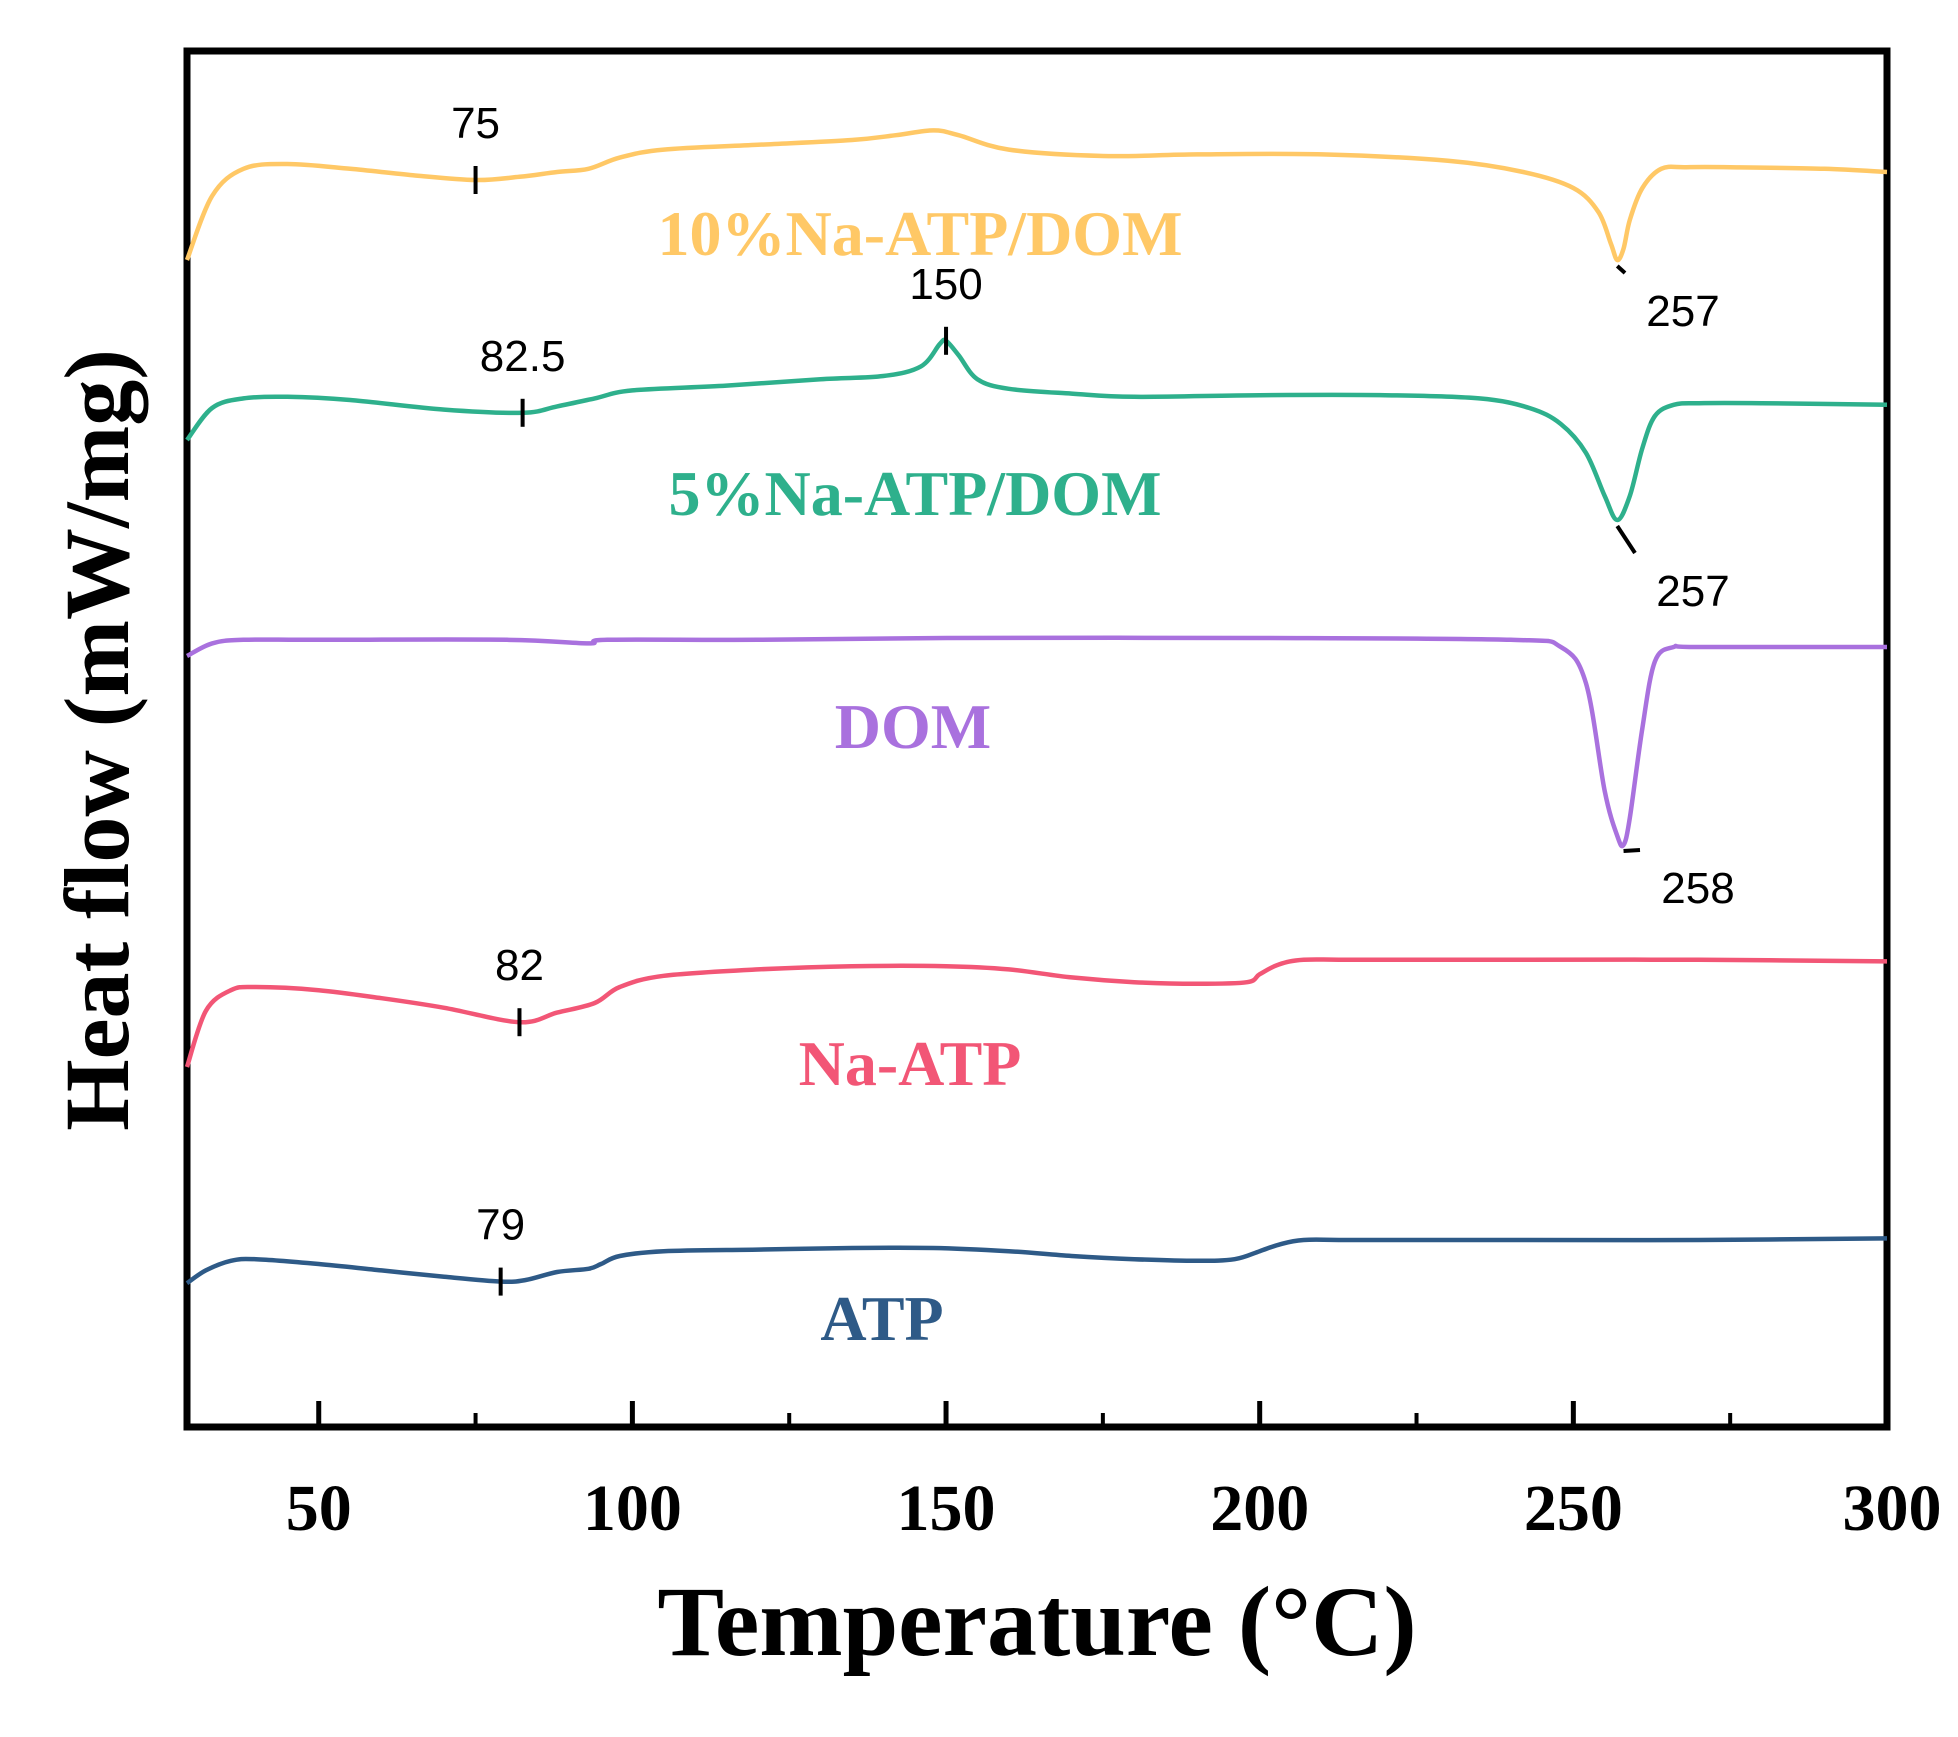 The height and width of the screenshot is (1737, 1958). Describe the element at coordinates (319, 1508) in the screenshot. I see `x-tick-label: 50` at that location.